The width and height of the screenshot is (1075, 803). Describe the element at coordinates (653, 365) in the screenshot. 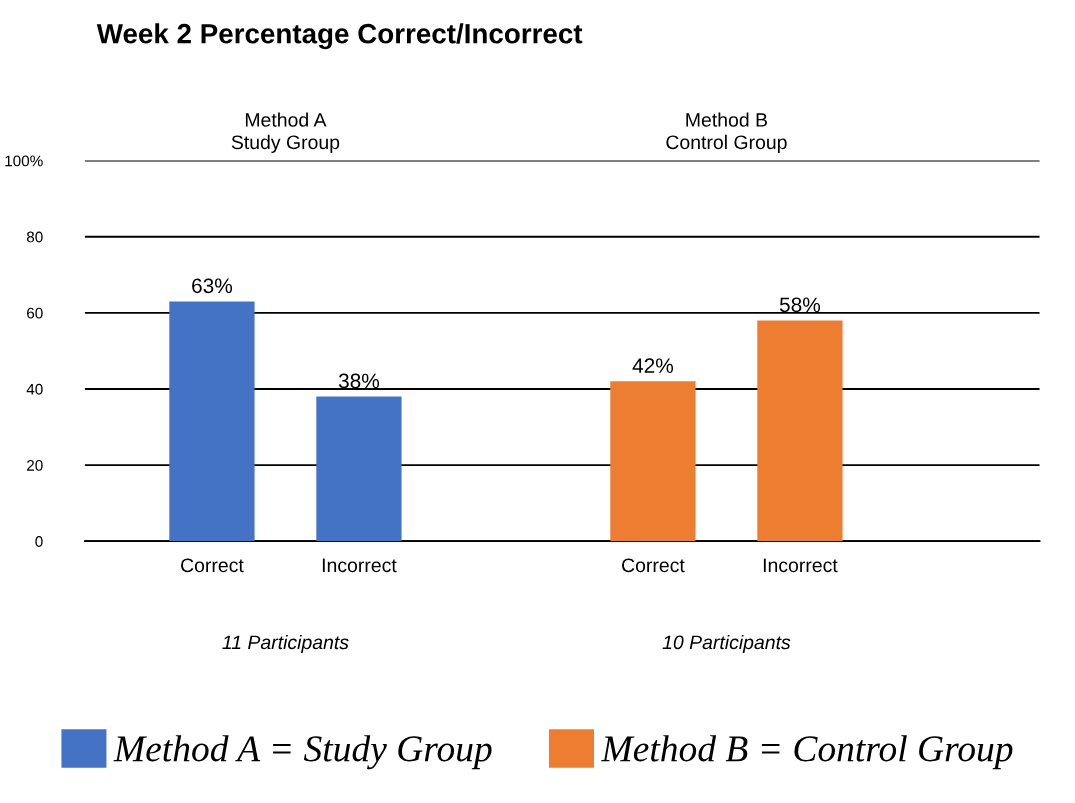

I see `data-label: 42%` at that location.